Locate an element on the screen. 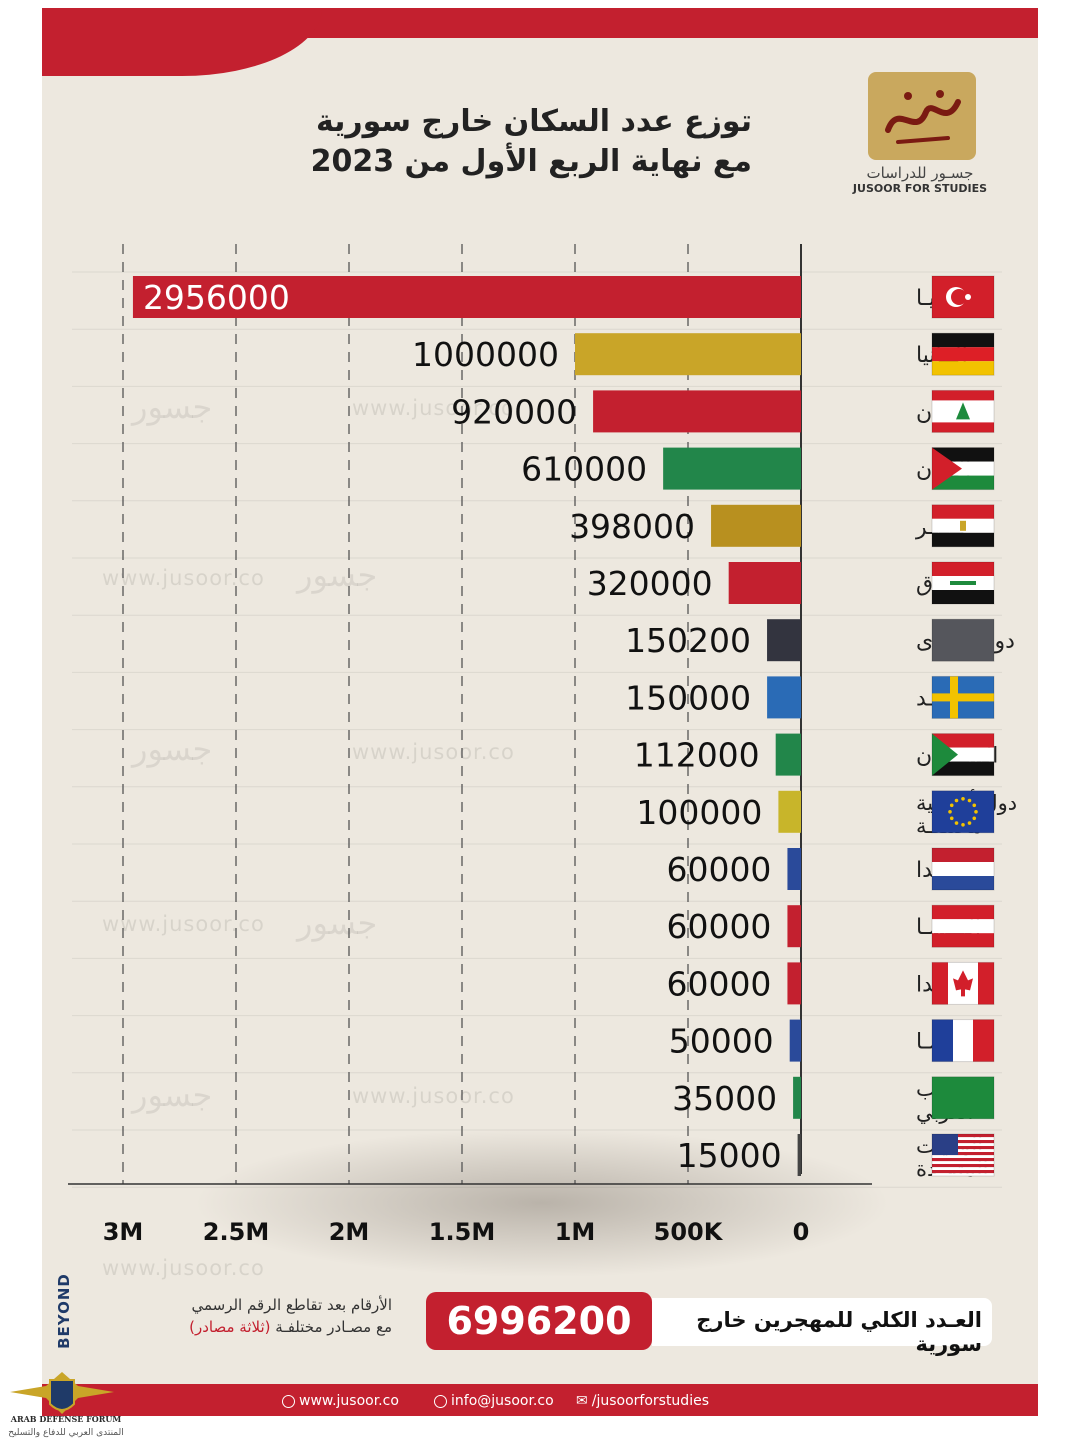 This screenshot has width=1080, height=1445. flag-france-icon-border is located at coordinates (963, 1041).